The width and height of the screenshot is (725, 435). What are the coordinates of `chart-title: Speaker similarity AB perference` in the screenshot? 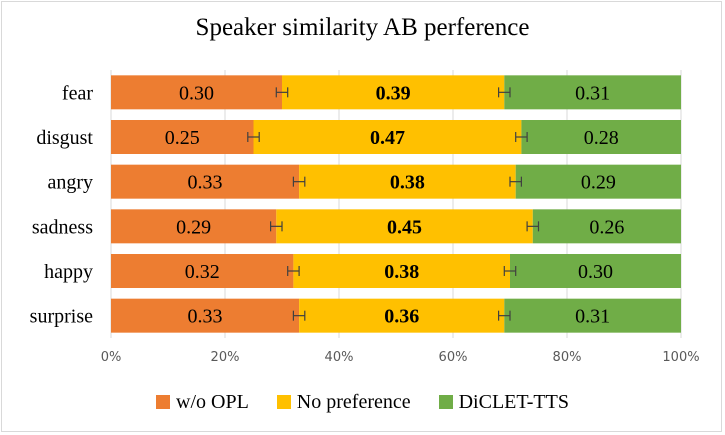 It's located at (362, 27).